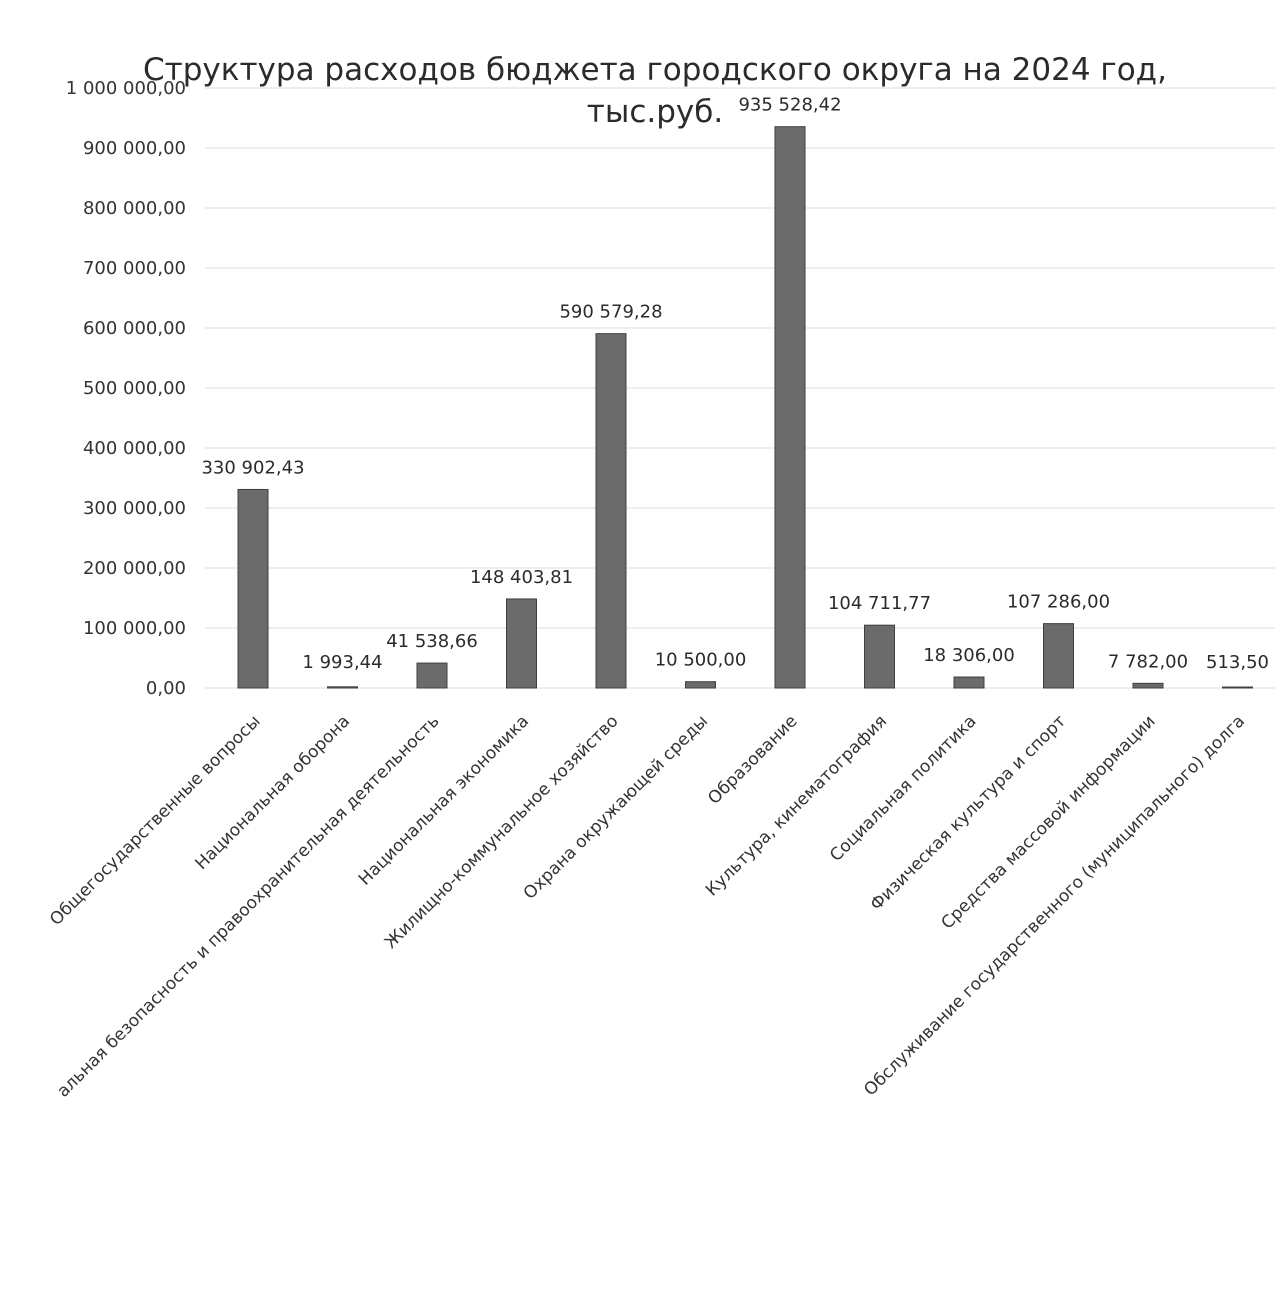  Describe the element at coordinates (616, 807) in the screenshot. I see `x-category-label: Охрана окружающей среды` at that location.